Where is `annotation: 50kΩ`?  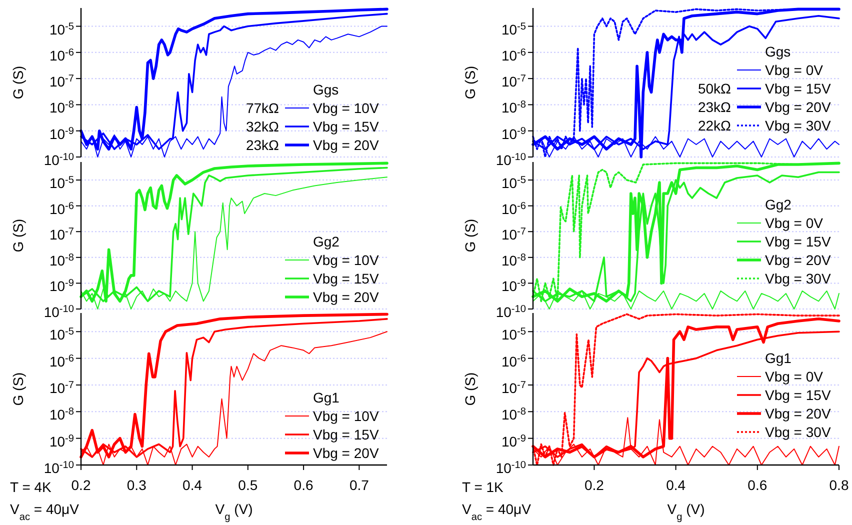 annotation: 50kΩ is located at coordinates (714, 88).